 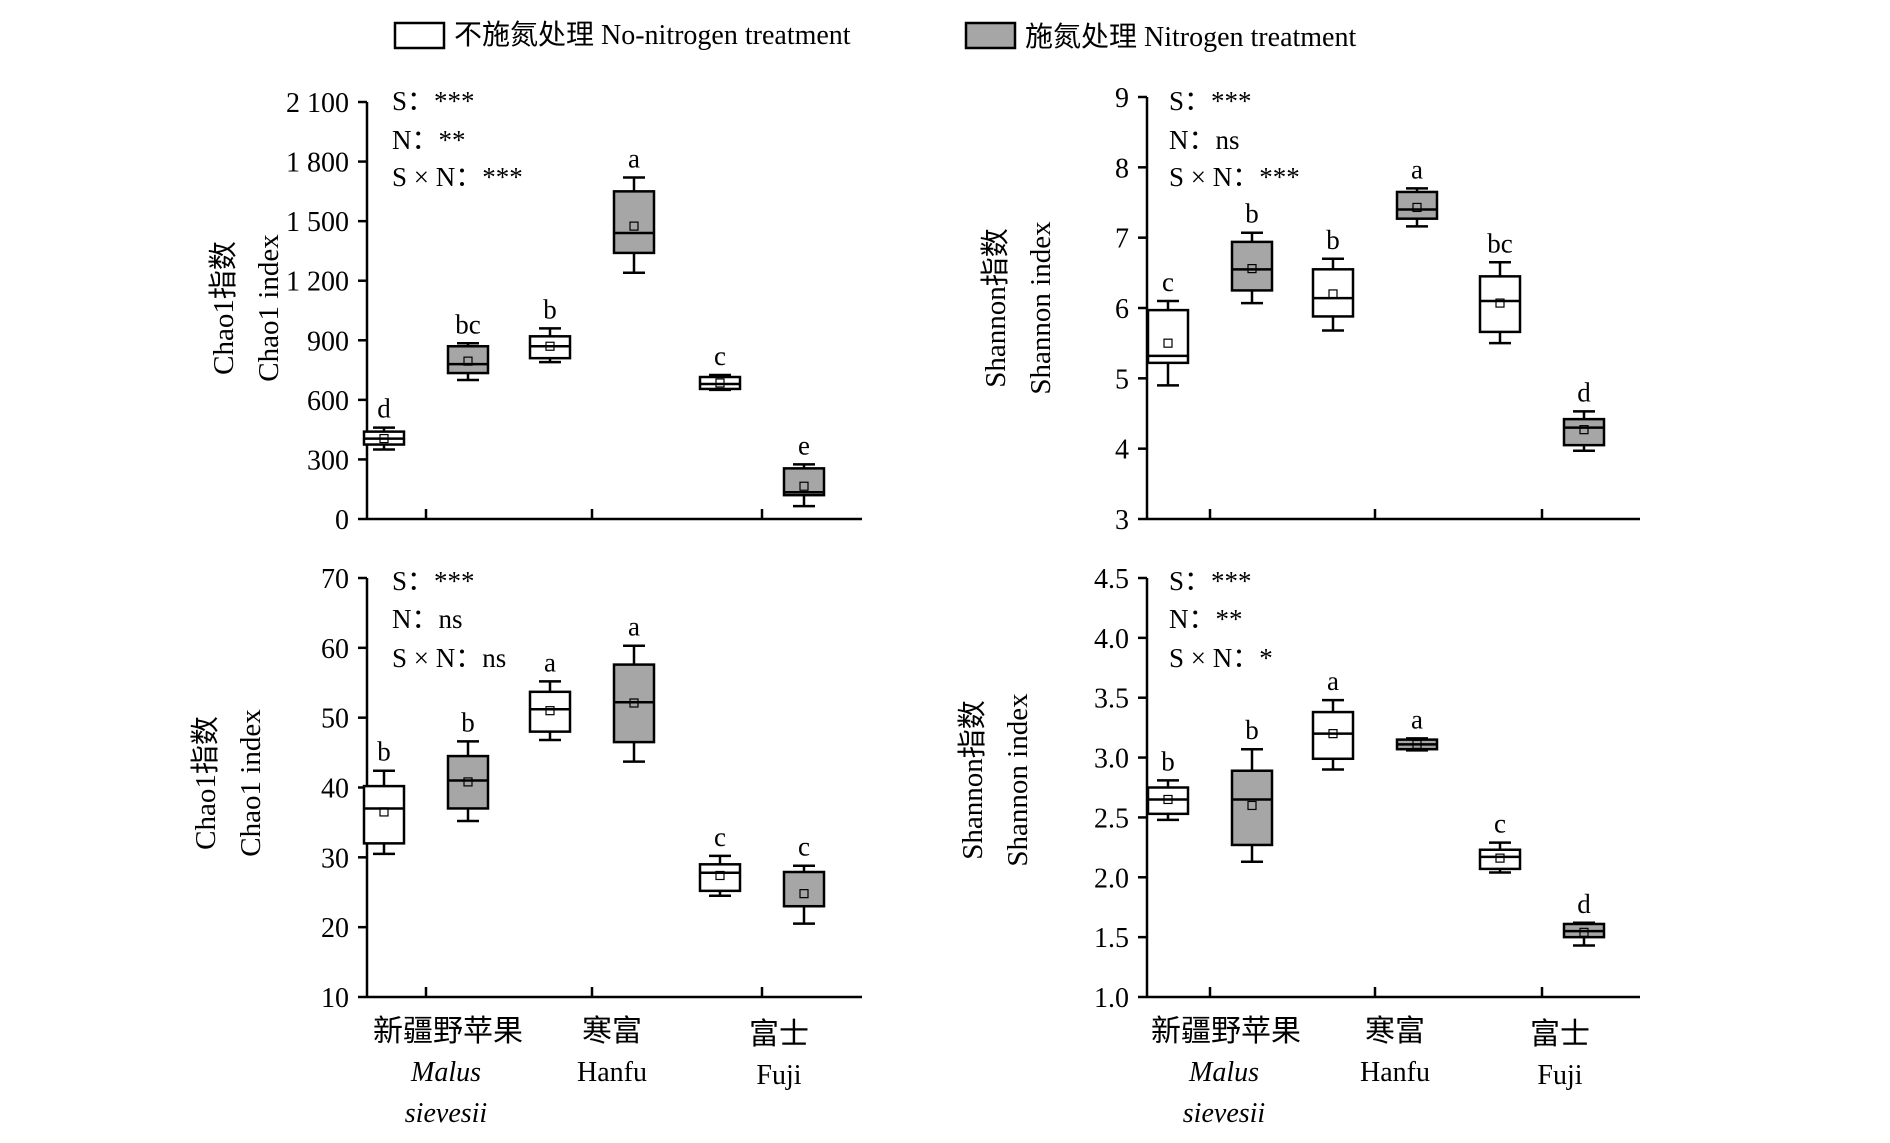 I want to click on y-axis-title-cn: Shannon指数, so click(x=972, y=780).